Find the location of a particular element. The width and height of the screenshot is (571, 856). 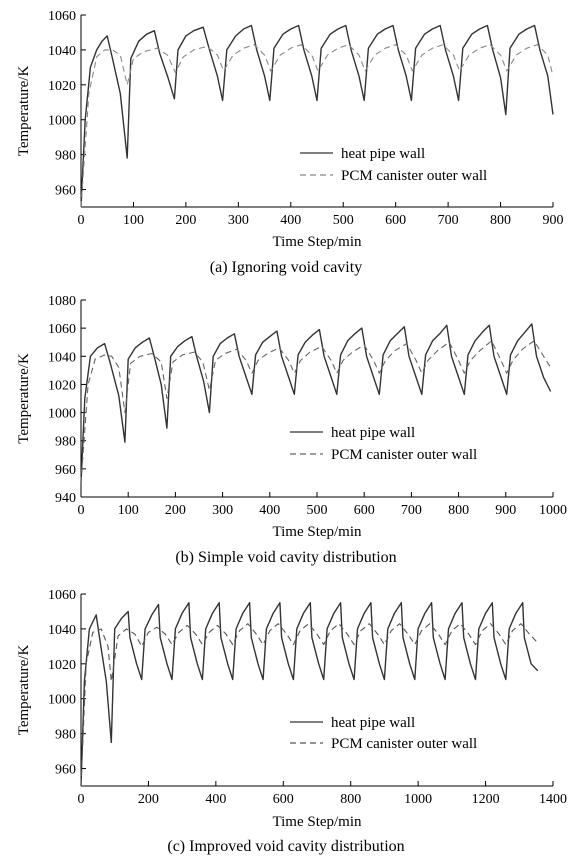

x-tick-label: 1200 is located at coordinates (486, 799).